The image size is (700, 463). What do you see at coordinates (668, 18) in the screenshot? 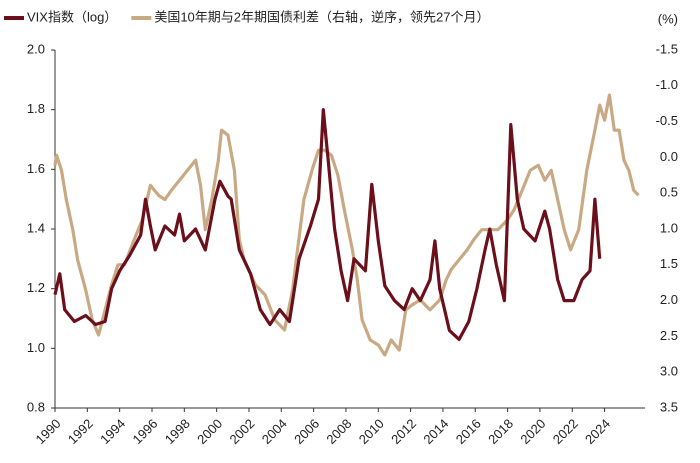
I see `y2-unit-label: (%)` at bounding box center [668, 18].